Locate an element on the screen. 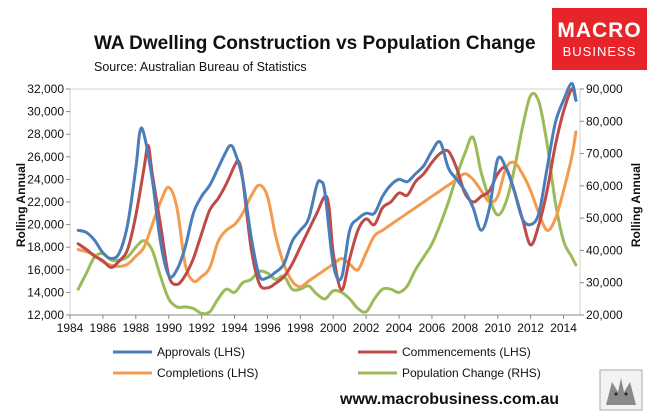 This screenshot has width=660, height=420. x-tick-label: 2000 is located at coordinates (333, 328).